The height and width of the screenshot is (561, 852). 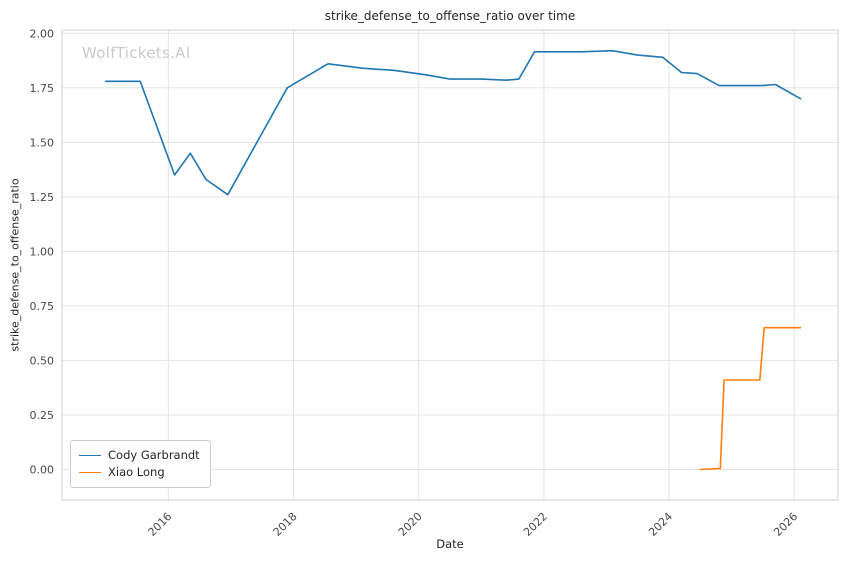 What do you see at coordinates (450, 544) in the screenshot?
I see `x-axis-label: Date` at bounding box center [450, 544].